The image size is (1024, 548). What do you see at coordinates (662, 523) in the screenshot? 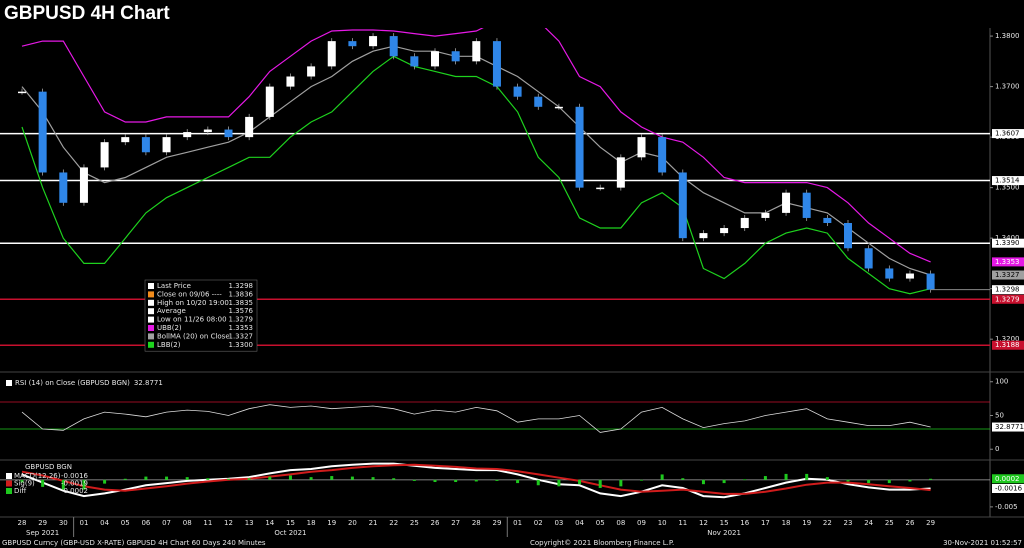
I see `x-tick-label: 10` at bounding box center [662, 523].